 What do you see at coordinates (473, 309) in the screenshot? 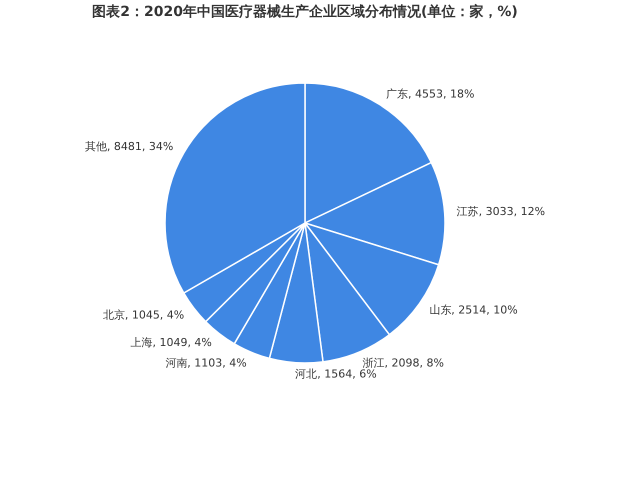
I see `slice-label: 山东, 2514, 10%` at bounding box center [473, 309].